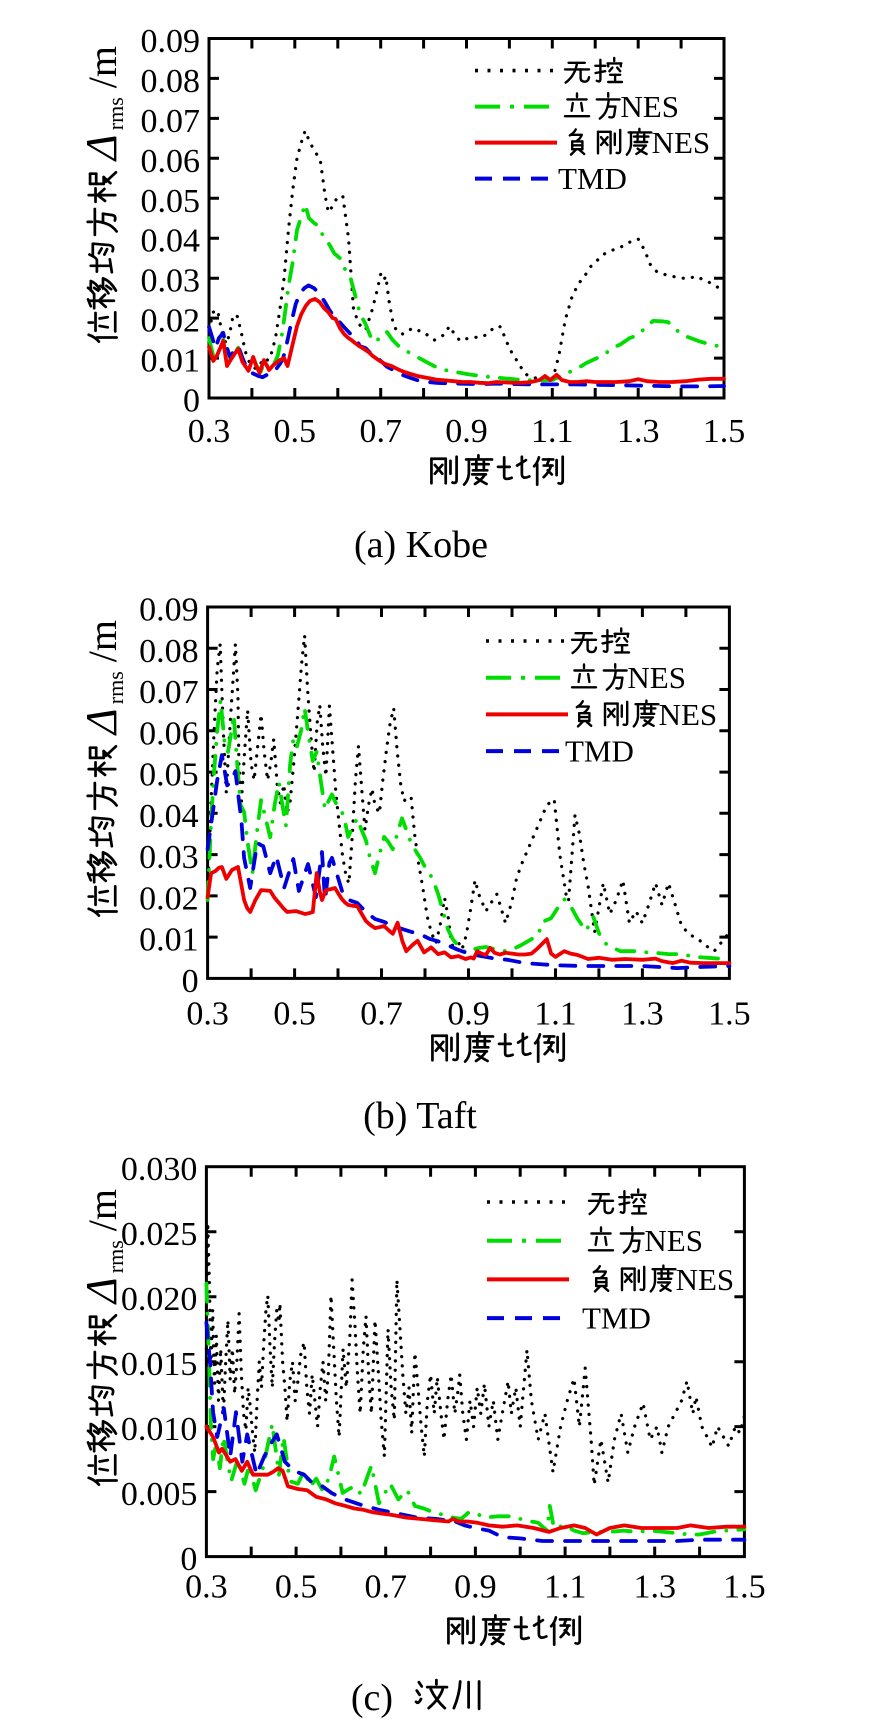 The height and width of the screenshot is (1729, 890). What do you see at coordinates (159, 1429) in the screenshot?
I see `svg-text: 0.010` at bounding box center [159, 1429].